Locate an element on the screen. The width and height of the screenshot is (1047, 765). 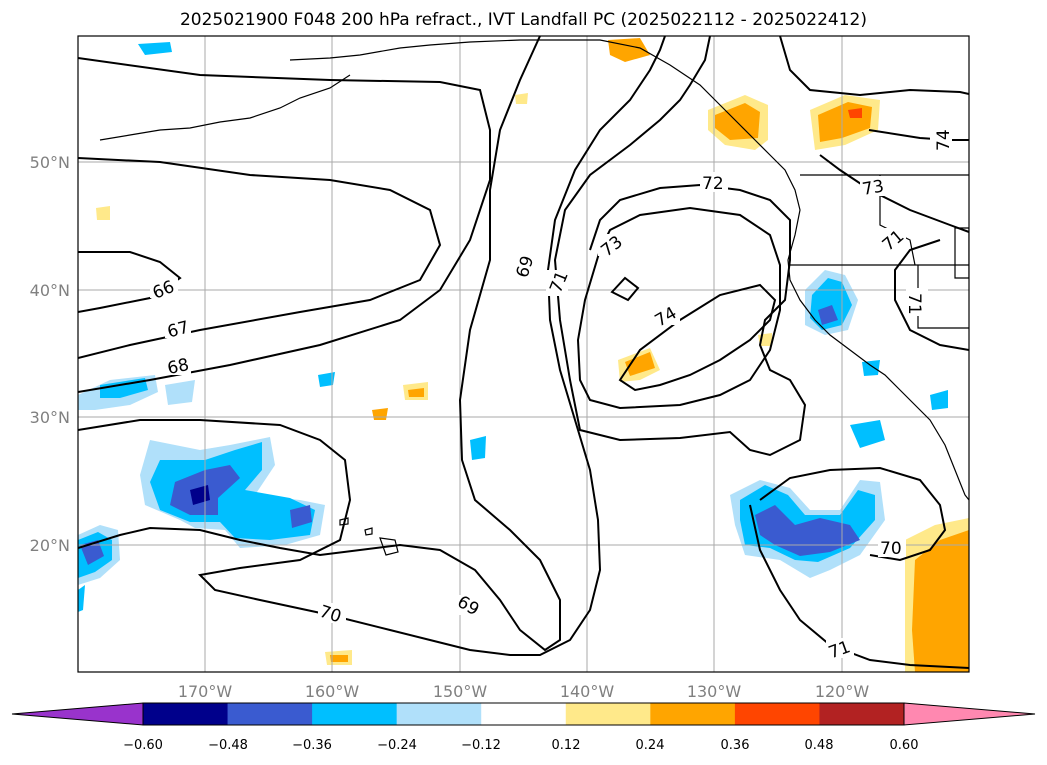
colorbar-frame is located at coordinates (523, 714).